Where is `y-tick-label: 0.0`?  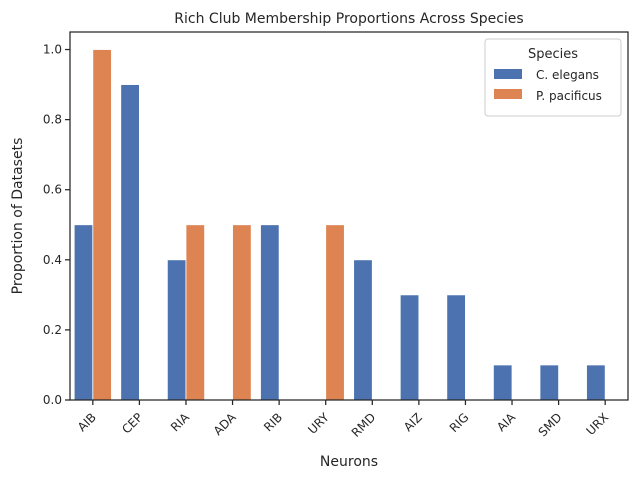
y-tick-label: 0.0 is located at coordinates (52, 400).